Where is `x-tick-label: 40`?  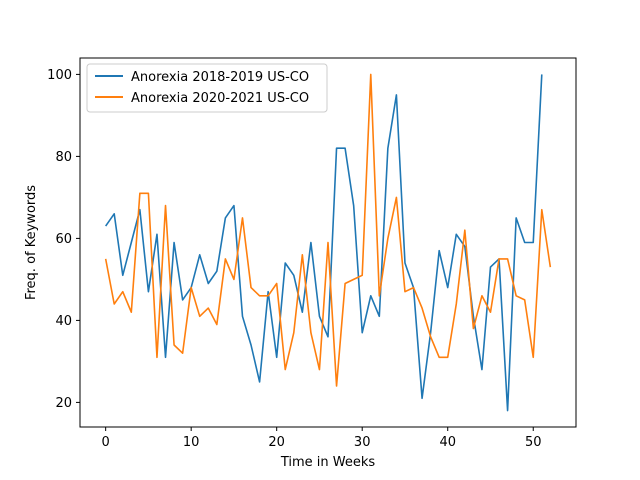 x-tick-label: 40 is located at coordinates (447, 442).